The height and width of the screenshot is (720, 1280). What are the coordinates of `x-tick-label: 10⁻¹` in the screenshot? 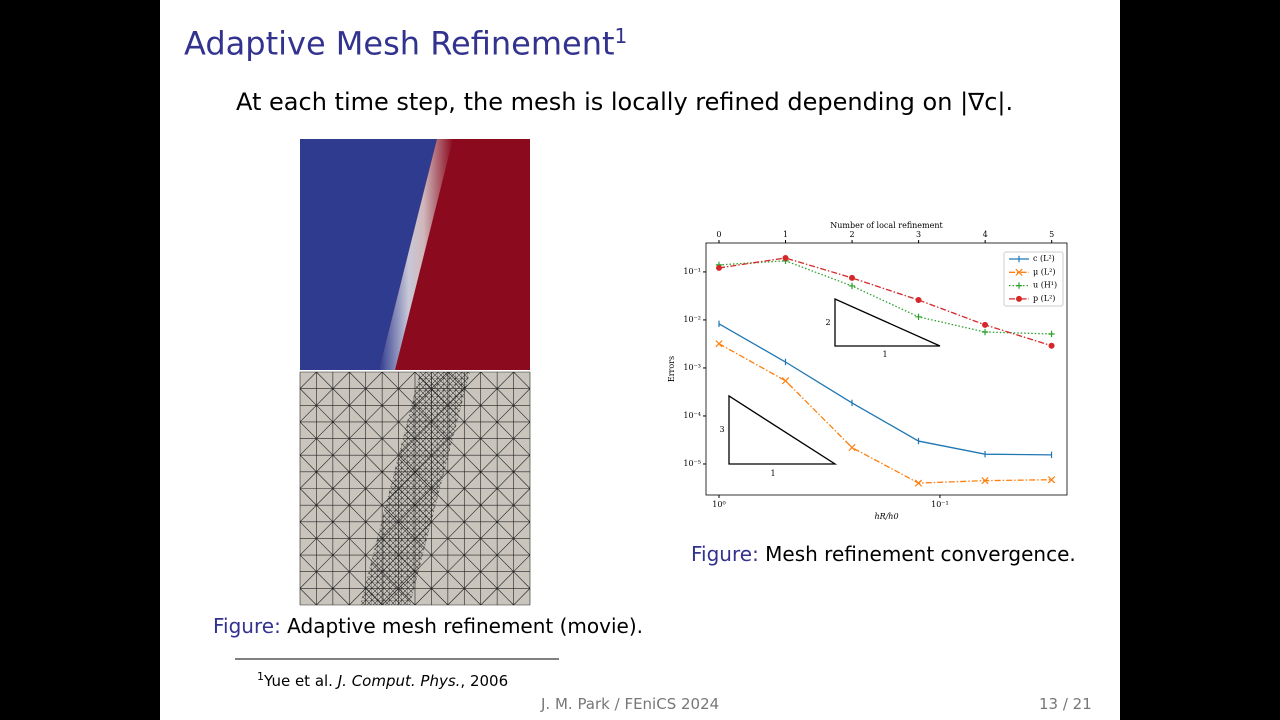 It's located at (940, 504).